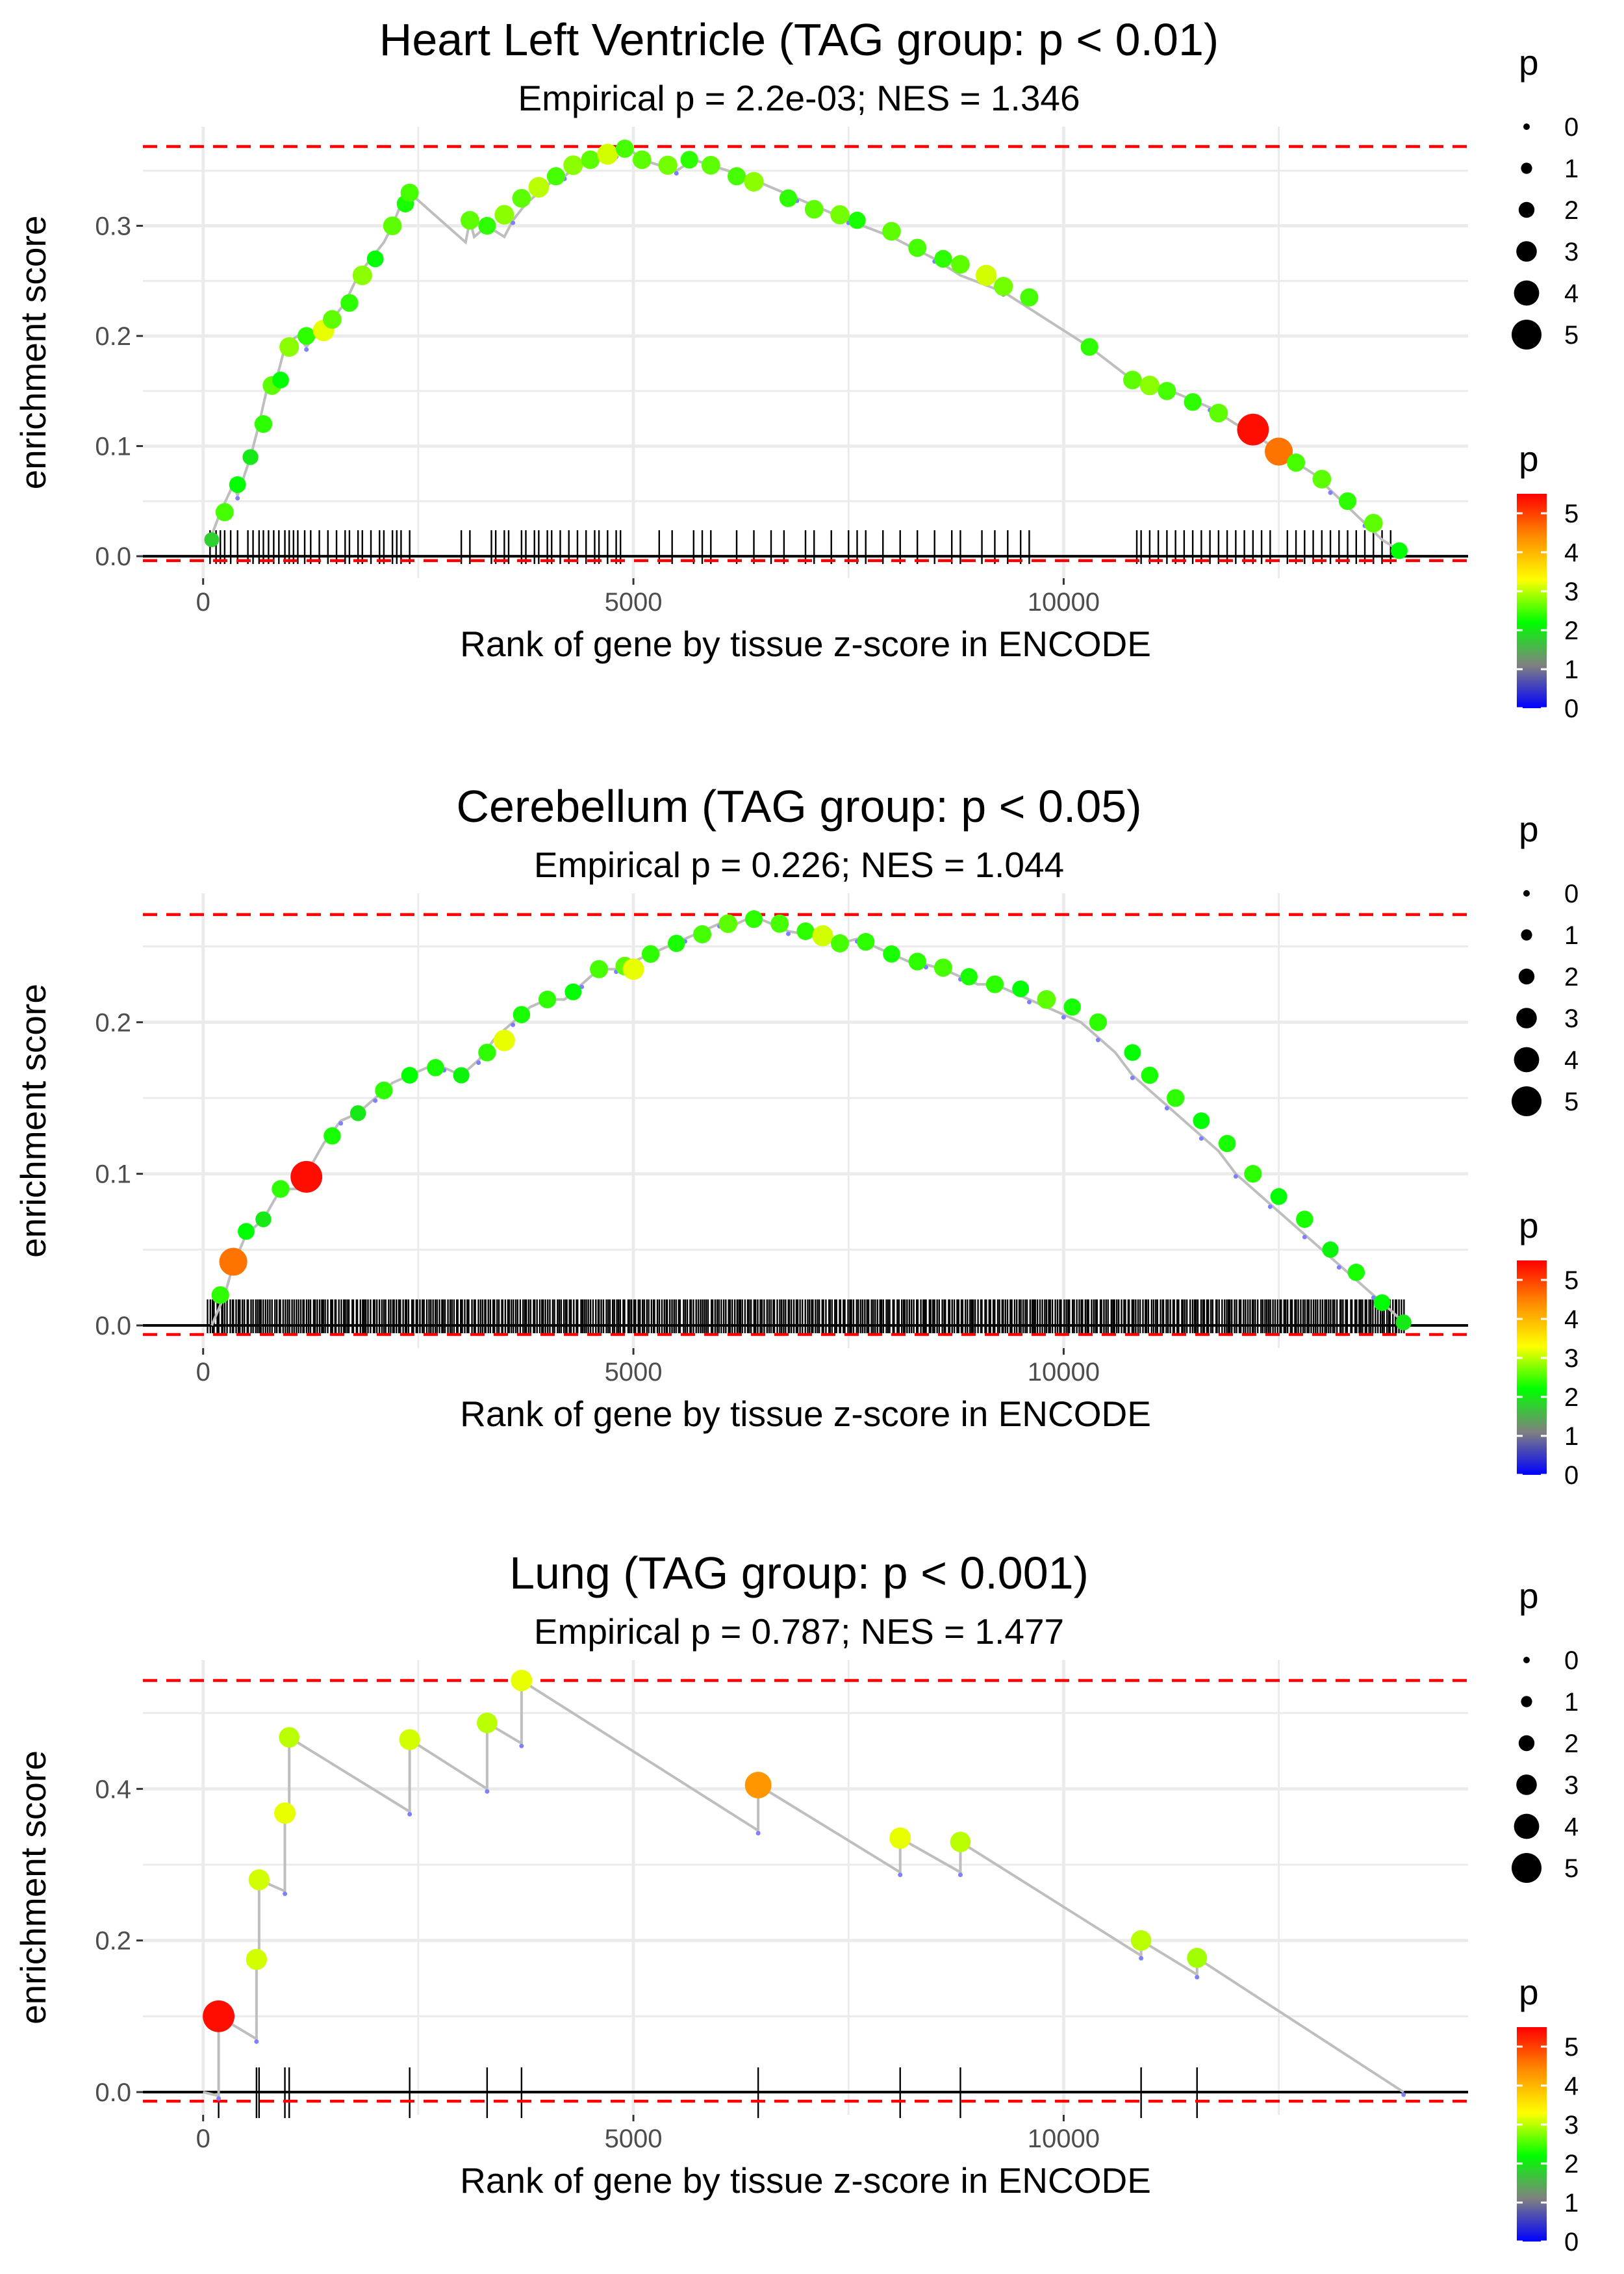  I want to click on size-legend-label: 2, so click(1571, 977).